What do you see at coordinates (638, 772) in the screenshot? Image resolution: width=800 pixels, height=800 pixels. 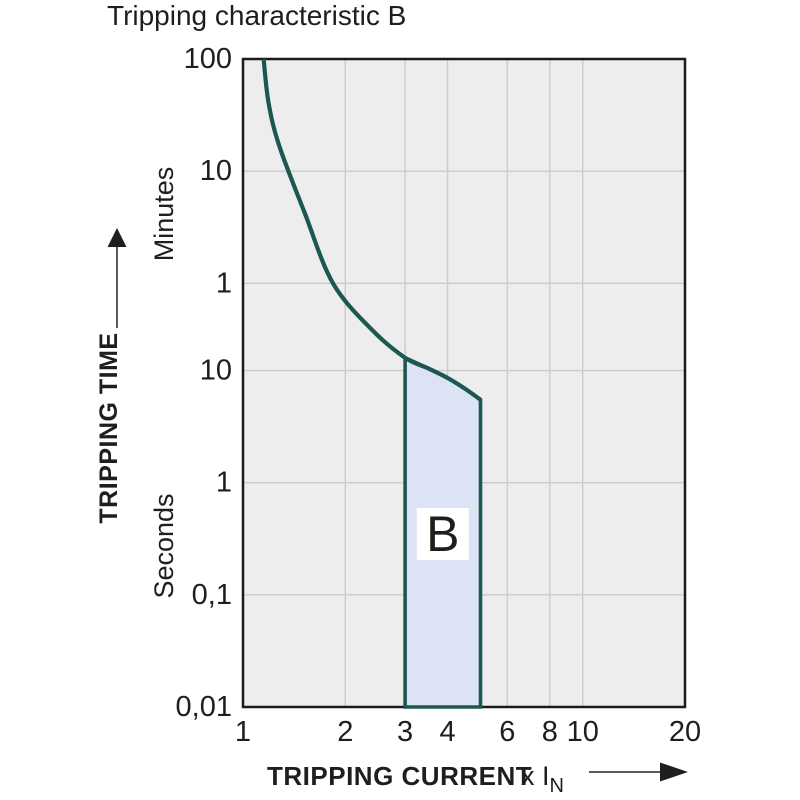 I see `x-axis-direction-arrow` at bounding box center [638, 772].